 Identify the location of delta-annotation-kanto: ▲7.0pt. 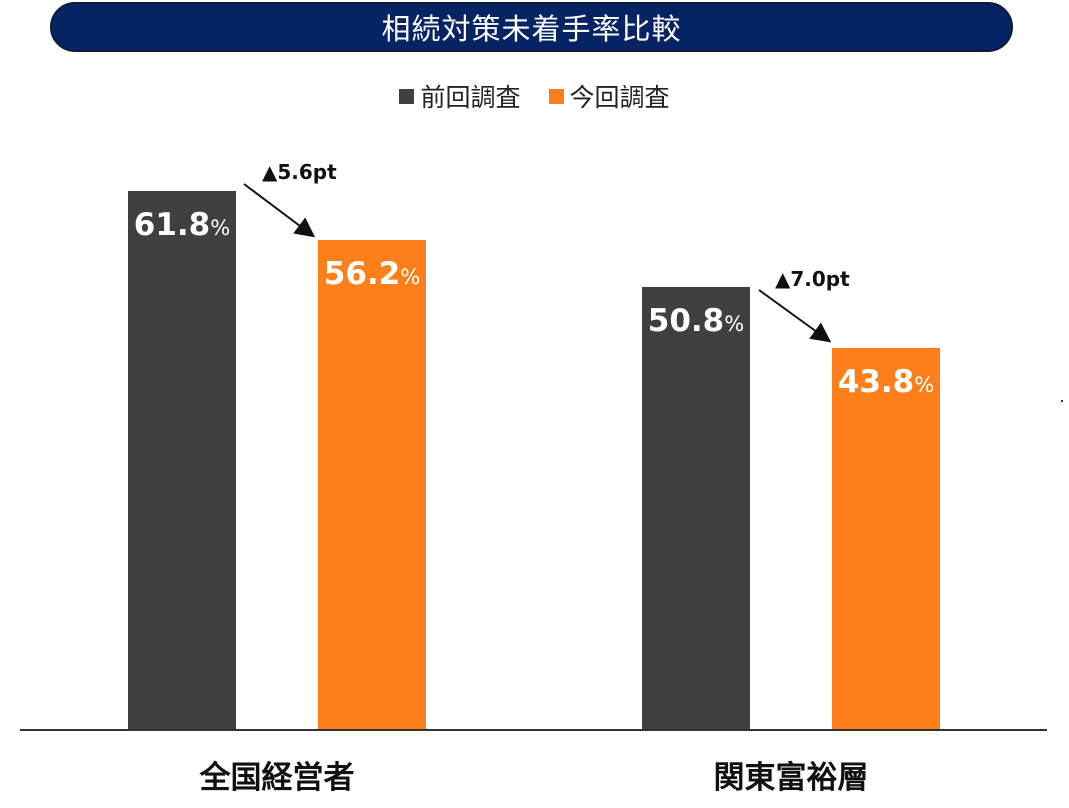
(812, 279).